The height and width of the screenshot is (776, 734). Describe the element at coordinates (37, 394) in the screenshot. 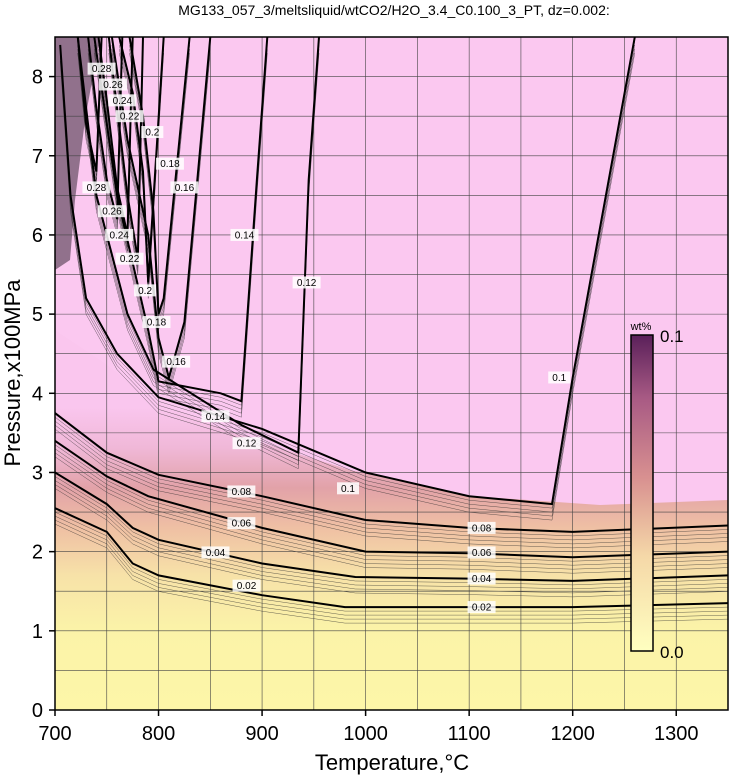

I see `y-tick-label: 4` at that location.